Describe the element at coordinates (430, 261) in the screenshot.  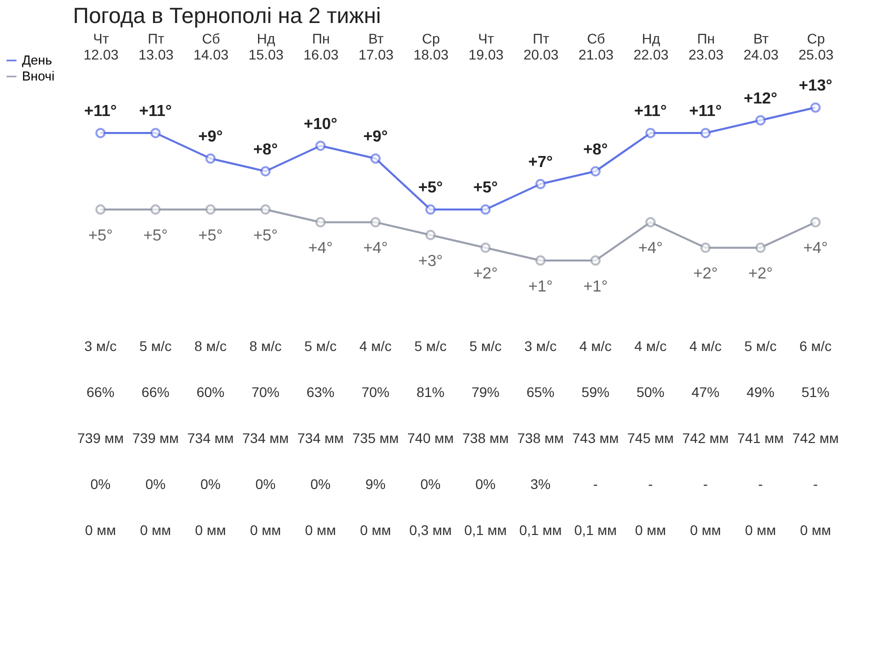
I see `data-label: +3°` at that location.